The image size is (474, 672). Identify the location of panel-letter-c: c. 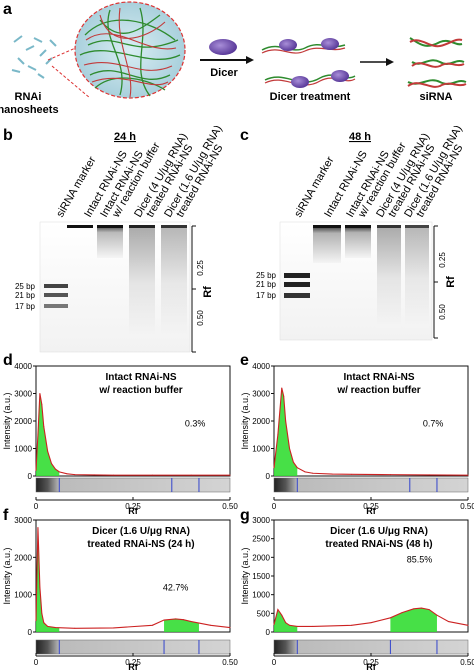
(244, 135).